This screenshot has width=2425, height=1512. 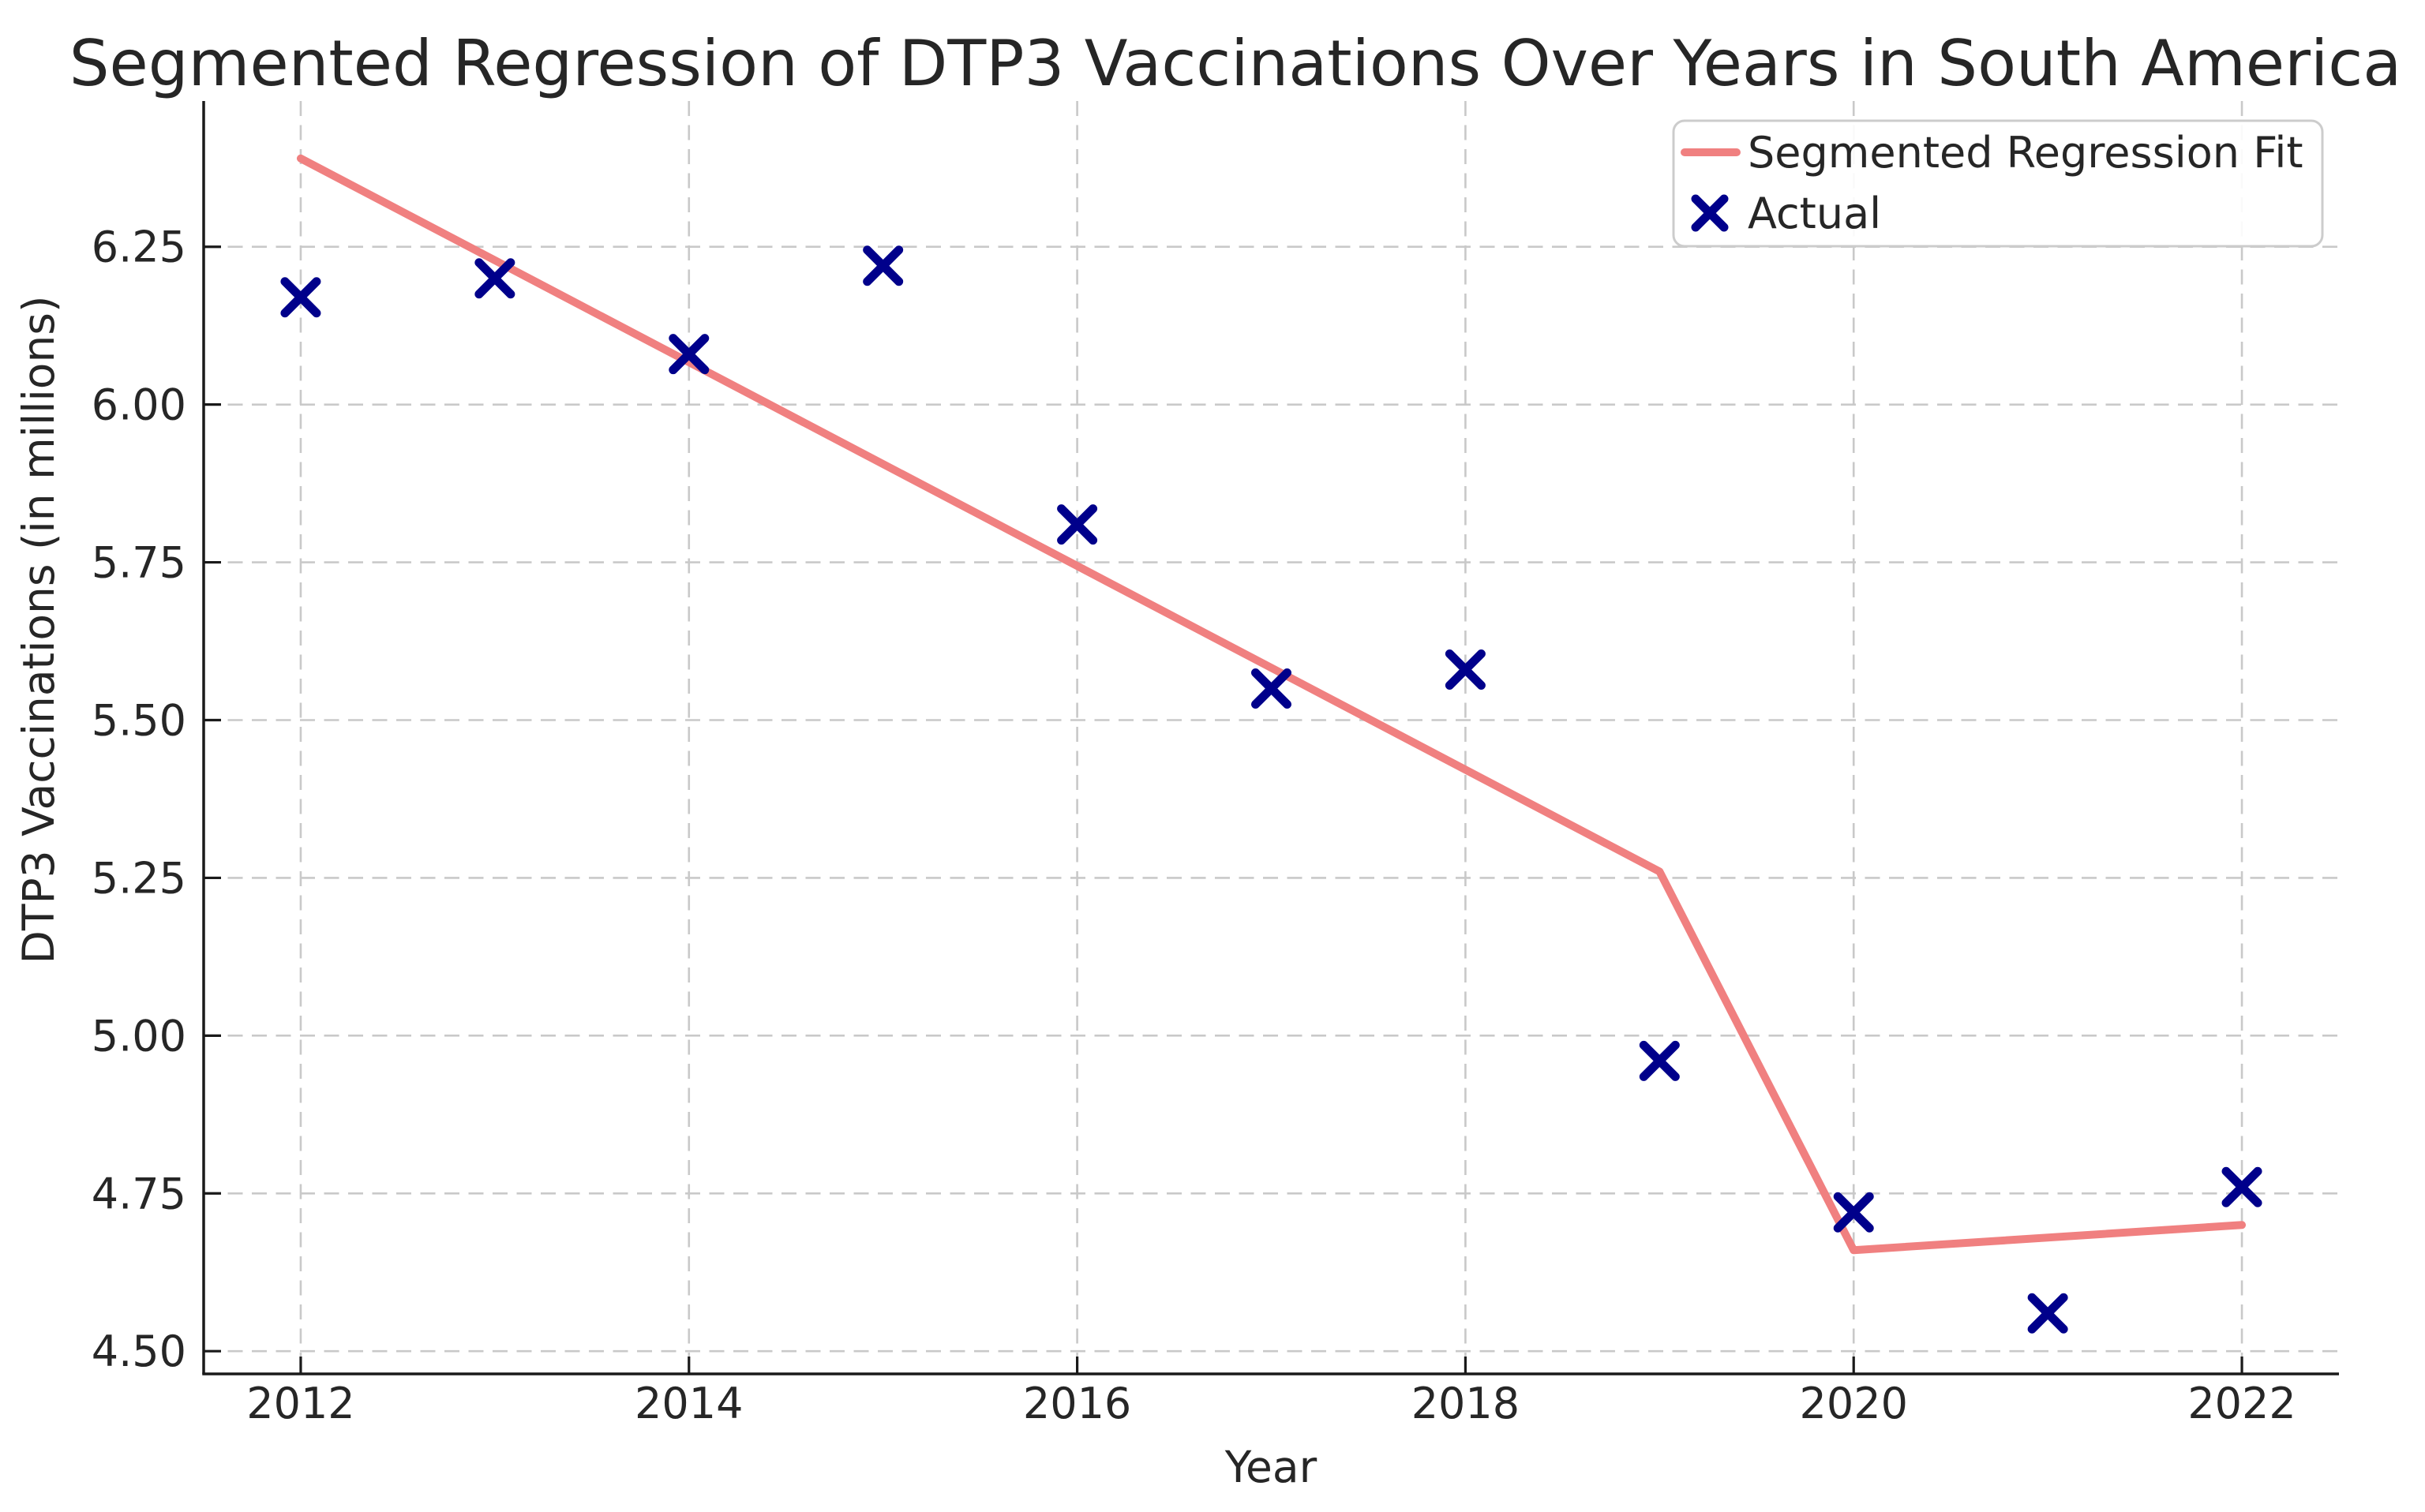 I want to click on y-tick-label: 6.00, so click(x=139, y=405).